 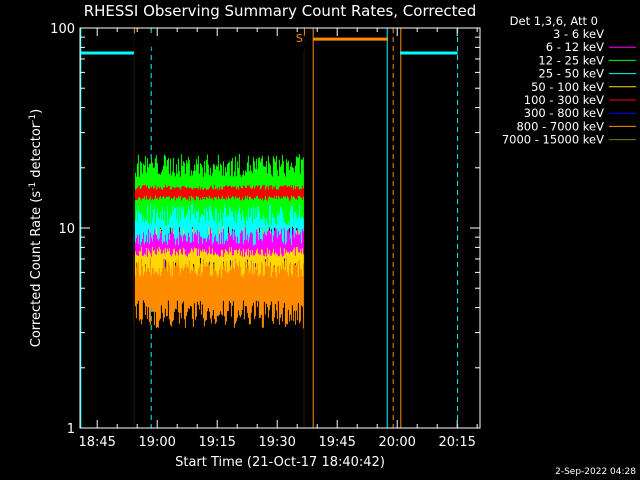 I want to click on legend-label-1: 6 - 12 keV, so click(x=575, y=47).